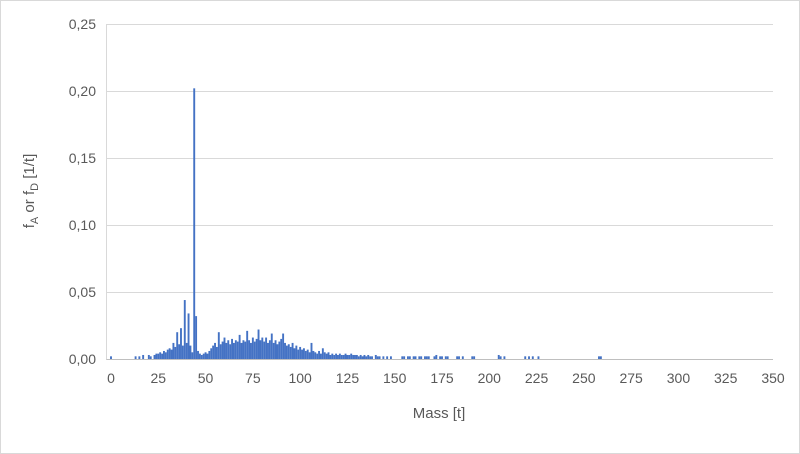 Image resolution: width=800 pixels, height=454 pixels. I want to click on x-tick-label: 50, so click(205, 378).